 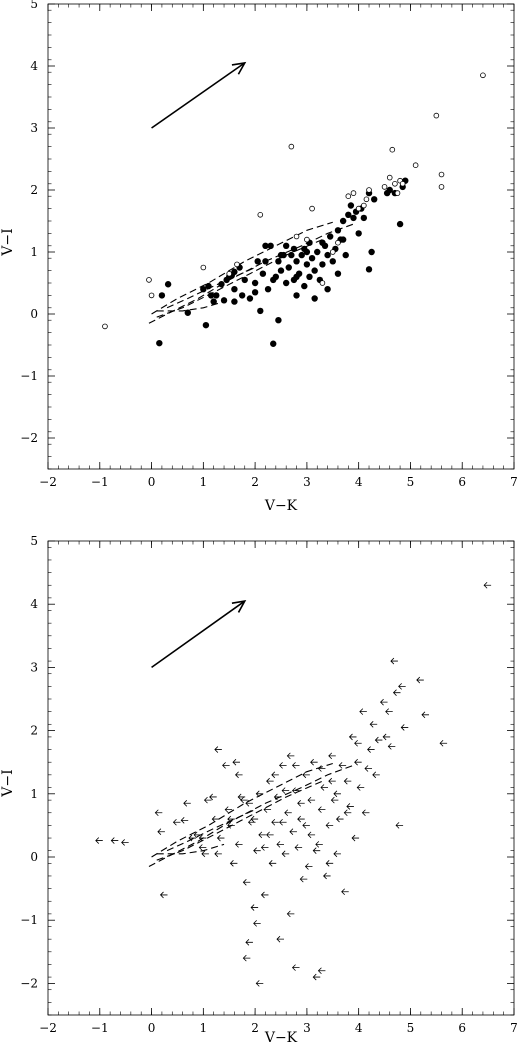 What do you see at coordinates (29, 438) in the screenshot?
I see `y-tick-label: −2` at bounding box center [29, 438].